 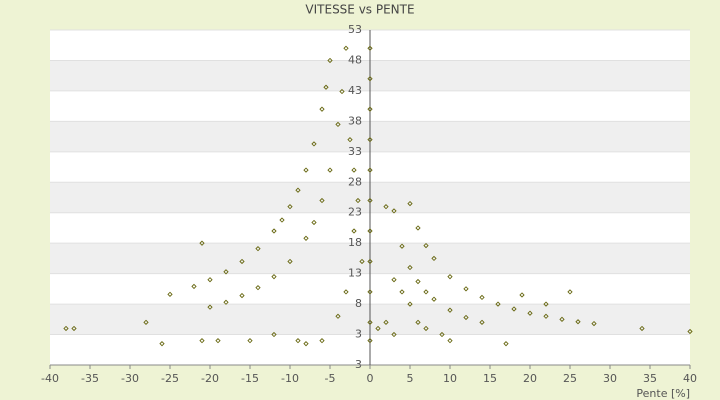 What do you see at coordinates (370, 378) in the screenshot?
I see `x-tick-label: 0` at bounding box center [370, 378].